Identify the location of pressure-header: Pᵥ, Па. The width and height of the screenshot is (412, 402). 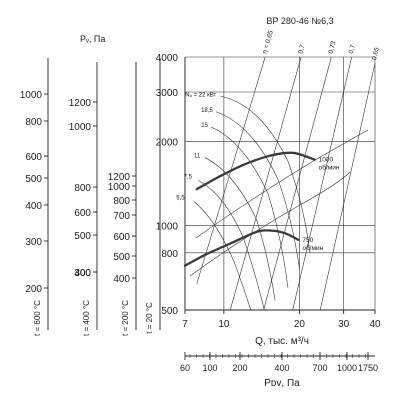
(92, 39).